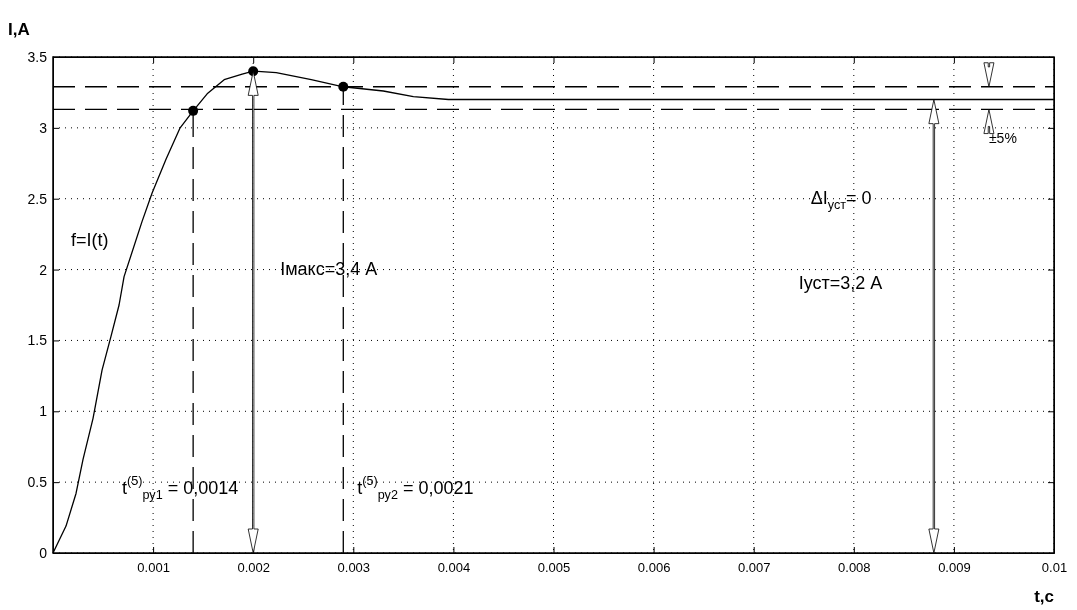 This screenshot has height=610, width=1077. Describe the element at coordinates (43, 269) in the screenshot. I see `y-tick-label: 2` at that location.